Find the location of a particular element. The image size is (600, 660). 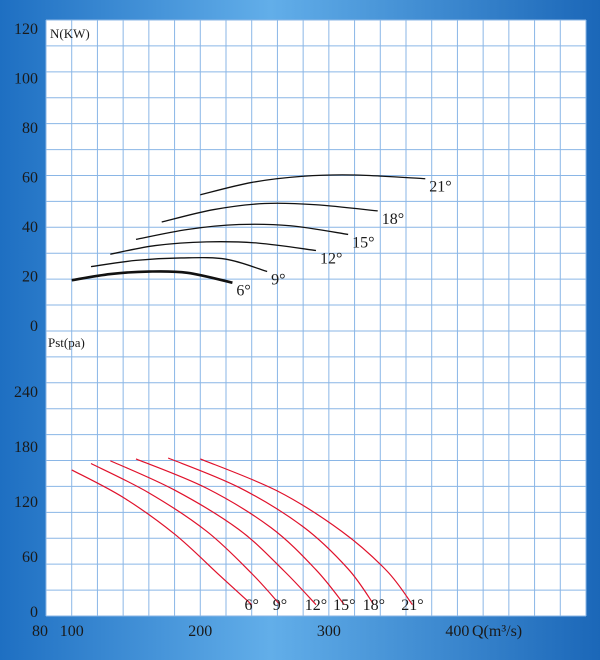

pressure-curve-label: 15° is located at coordinates (344, 605).